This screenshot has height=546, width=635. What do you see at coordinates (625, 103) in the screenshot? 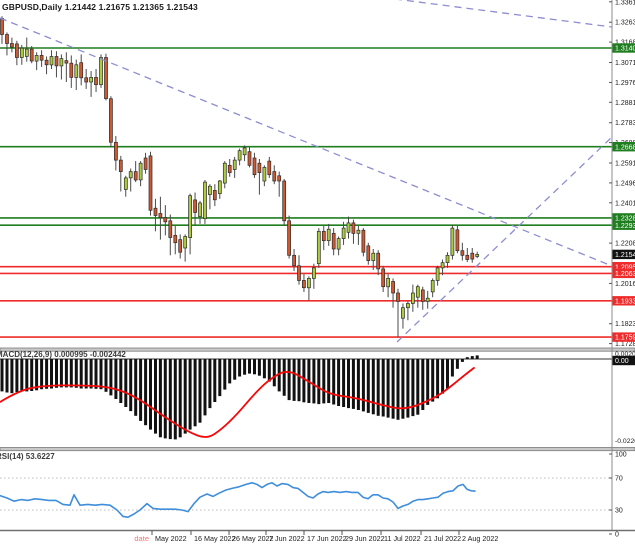
I see `price-axis-label: 1.28810` at bounding box center [625, 103].